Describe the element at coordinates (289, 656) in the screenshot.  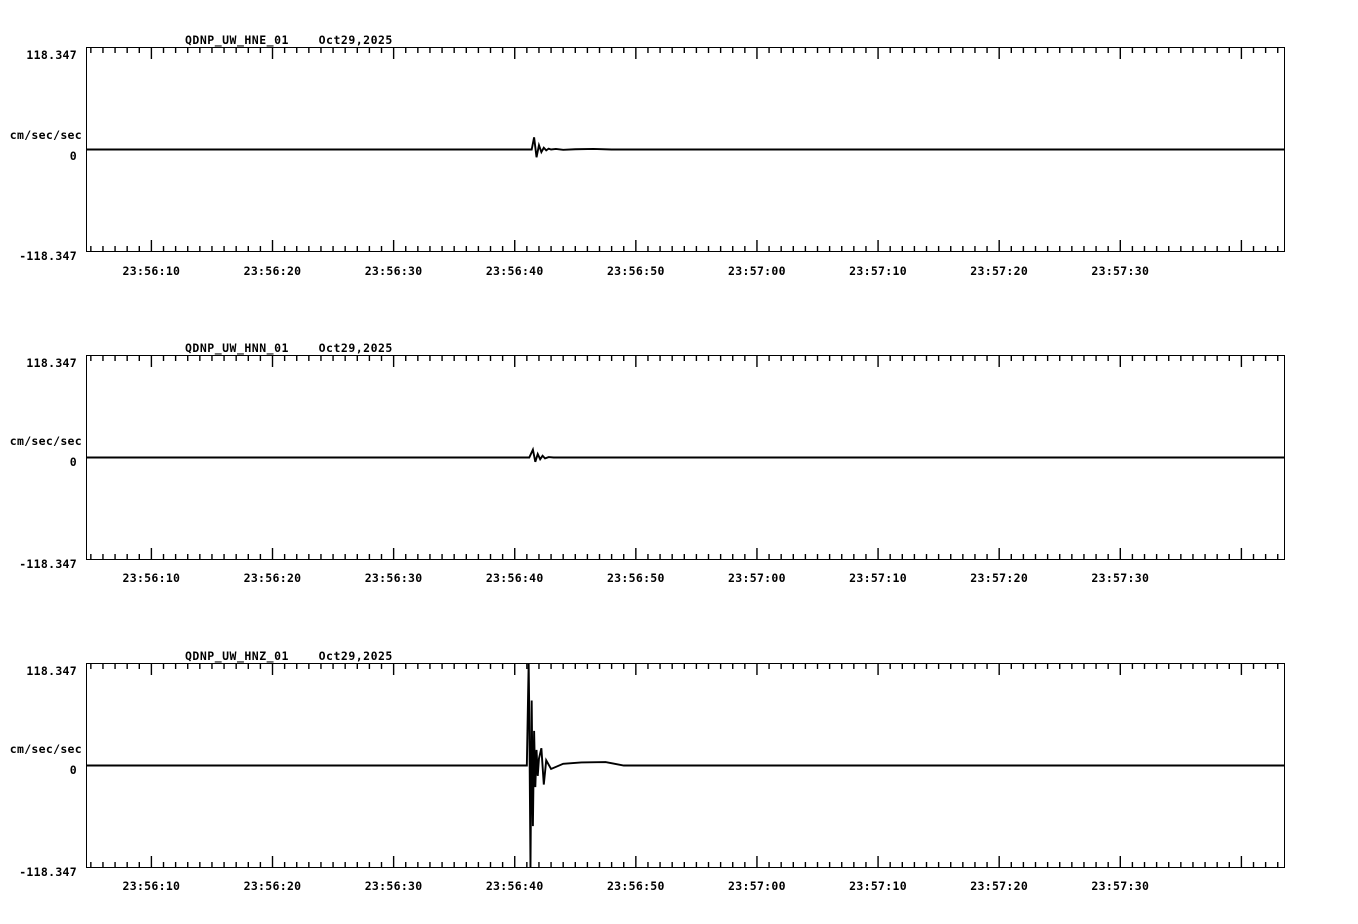
I see `plot-title: QDNP_UW_HNZ_01 Oct29,2025` at that location.